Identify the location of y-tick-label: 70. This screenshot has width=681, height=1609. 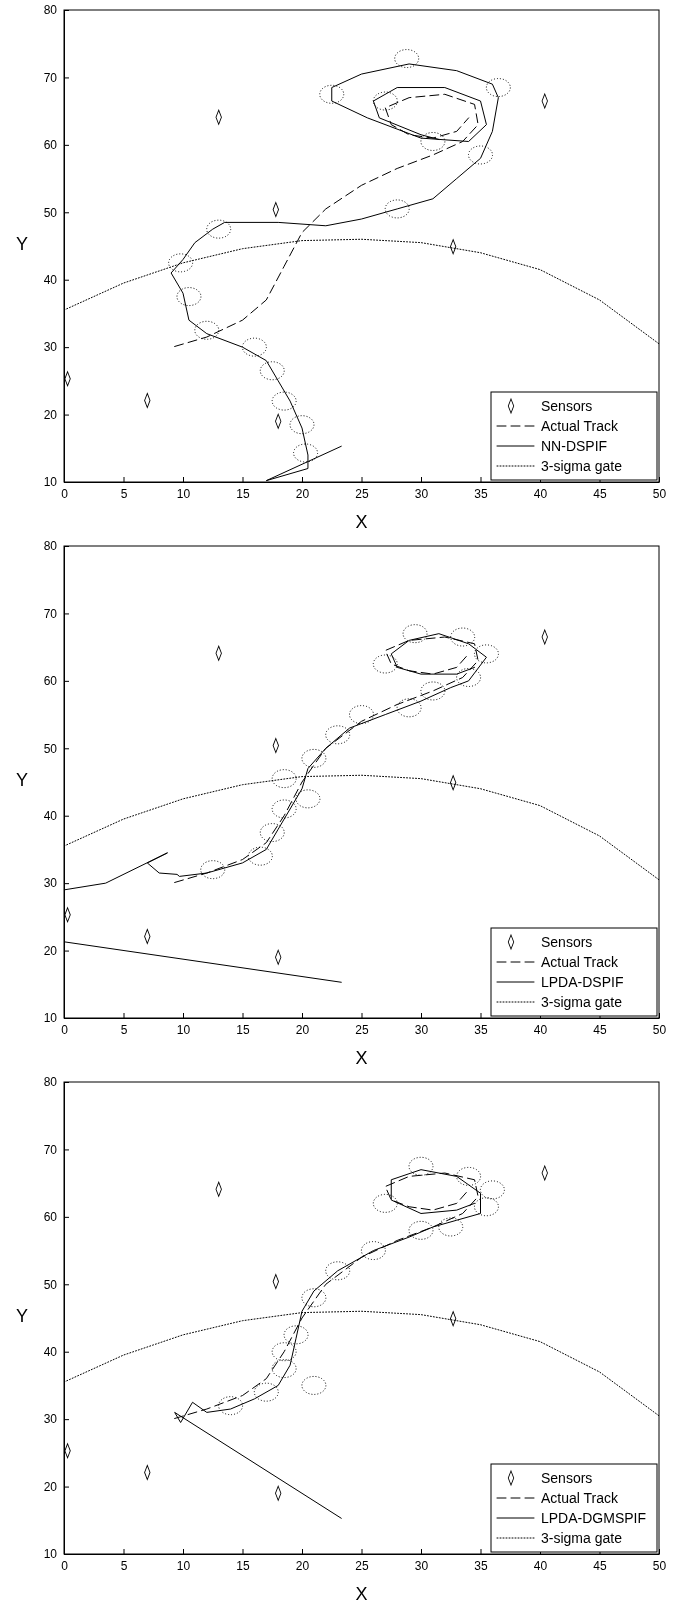
(50, 1149).